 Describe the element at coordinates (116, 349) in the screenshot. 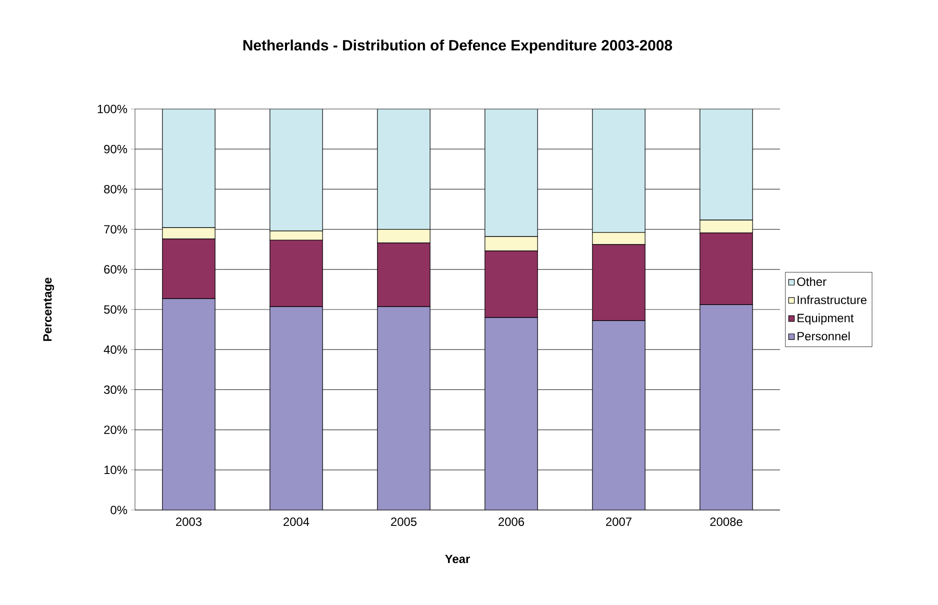

I see `y-tick-label: 40%` at that location.